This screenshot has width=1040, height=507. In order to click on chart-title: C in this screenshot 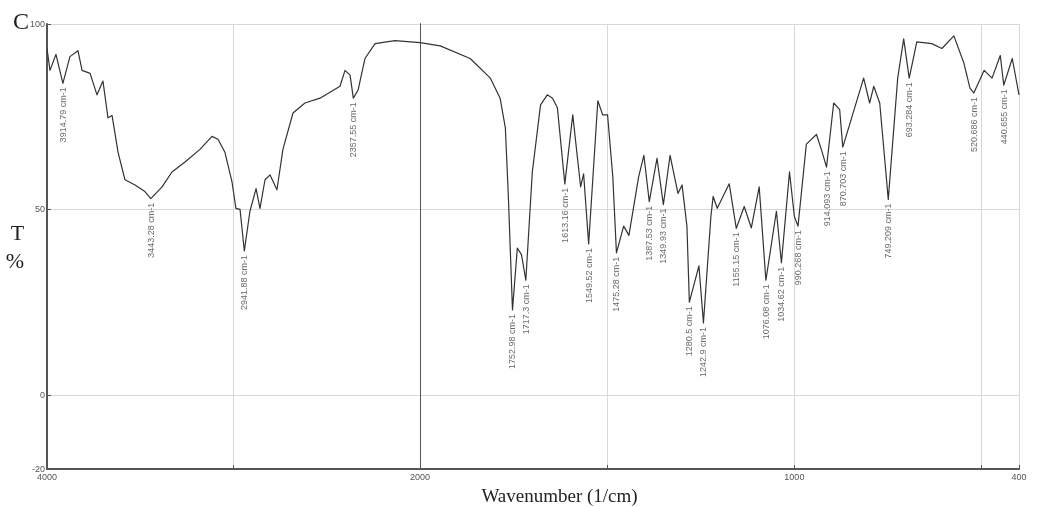, I will do `click(21, 21)`.